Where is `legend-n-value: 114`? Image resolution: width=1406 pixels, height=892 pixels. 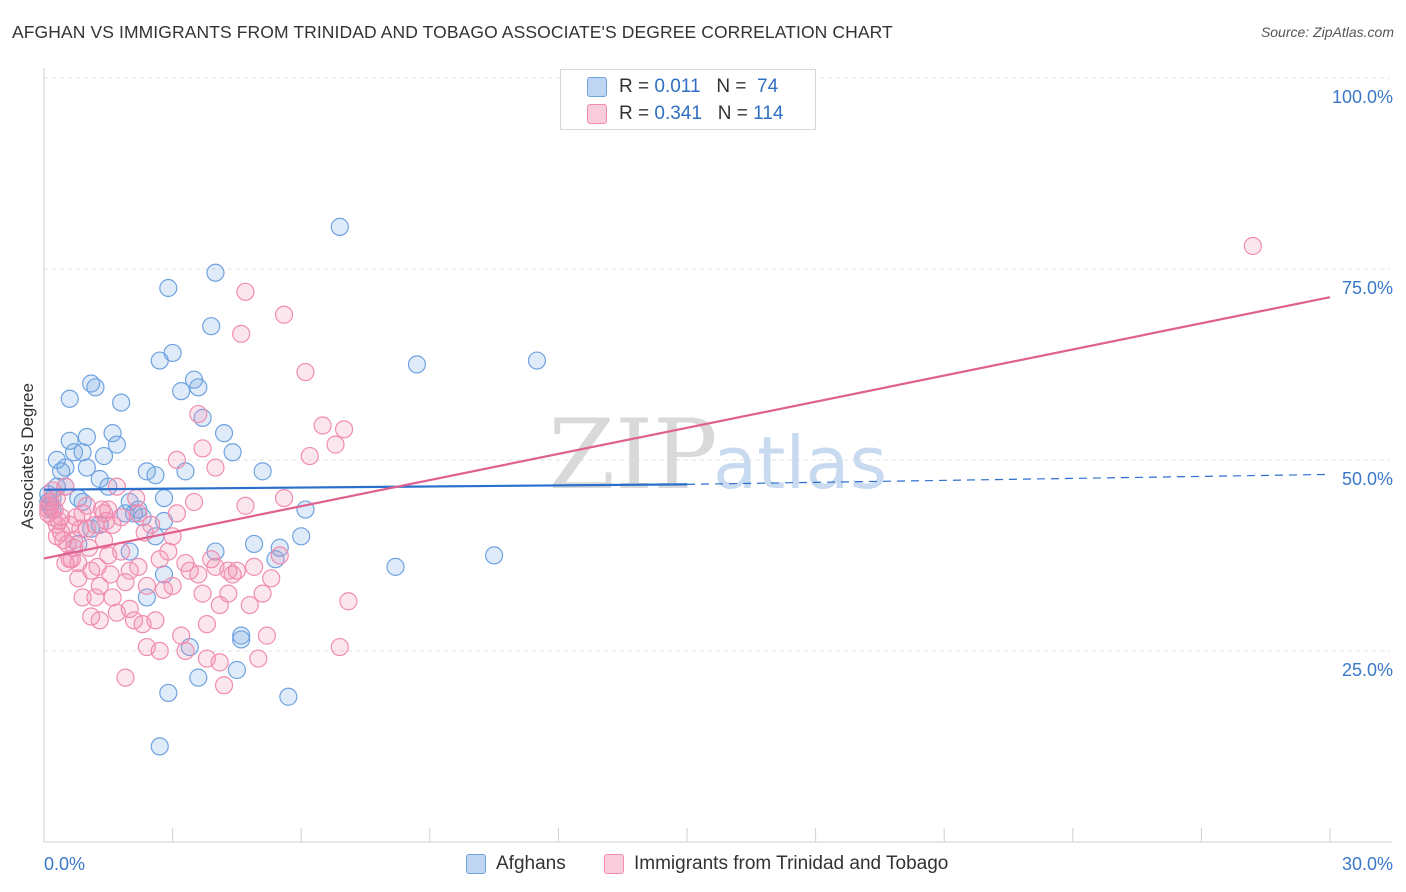
legend-n-value: 114 is located at coordinates (768, 113).